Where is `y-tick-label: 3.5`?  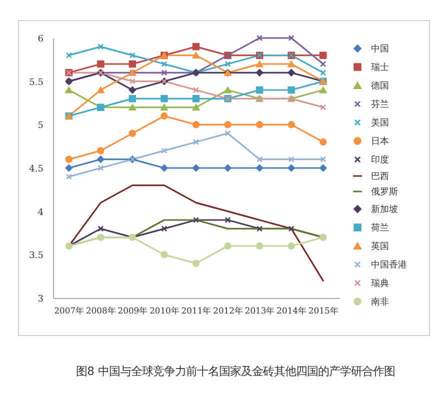
y-tick-label: 3.5 is located at coordinates (36, 256).